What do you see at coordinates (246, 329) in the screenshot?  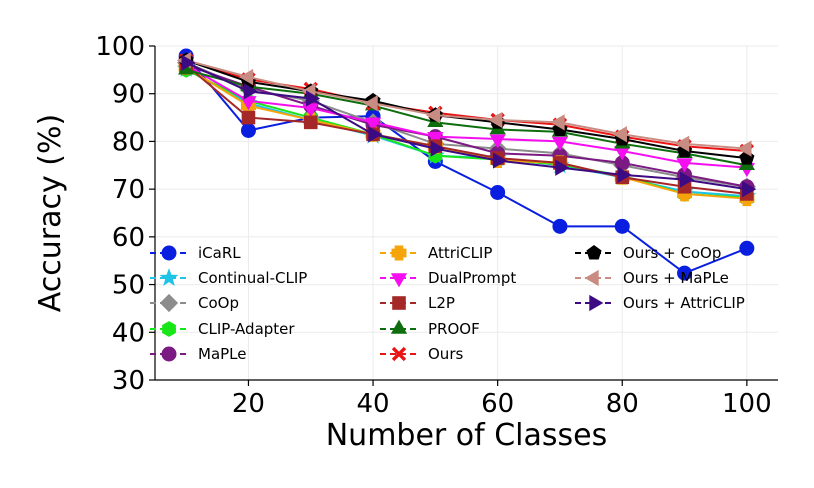 I see `legend-label: CLIP-Adapter` at bounding box center [246, 329].